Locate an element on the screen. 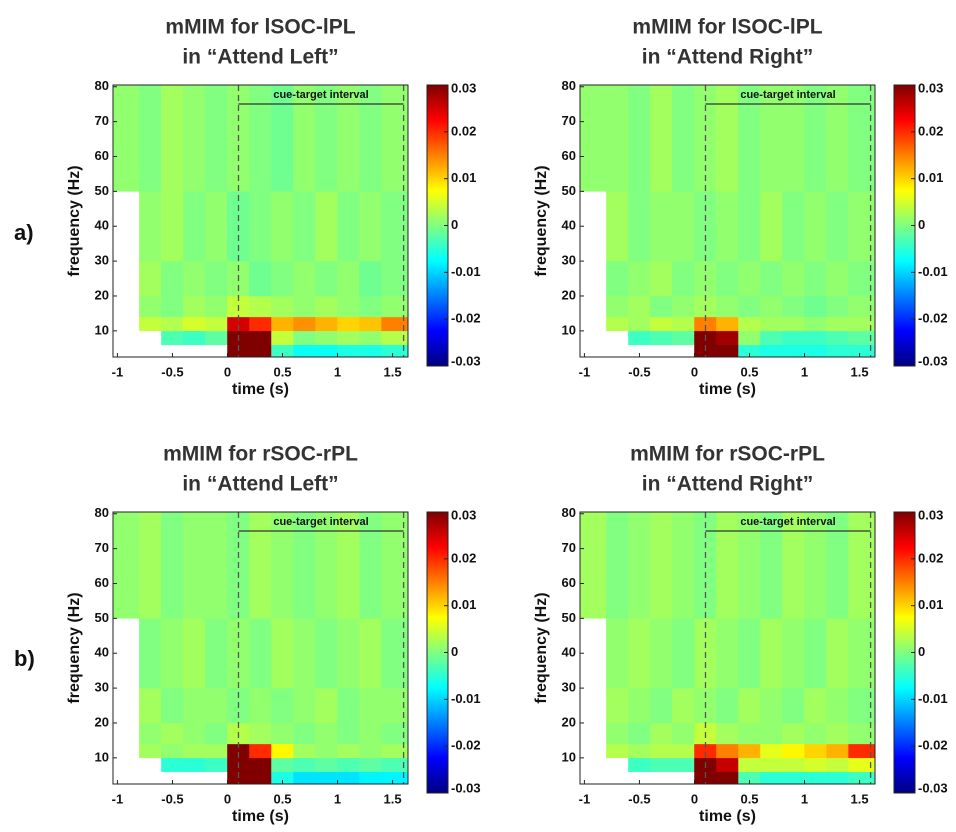 The height and width of the screenshot is (832, 956). colorbar-tick-label: 0.03 is located at coordinates (463, 514).